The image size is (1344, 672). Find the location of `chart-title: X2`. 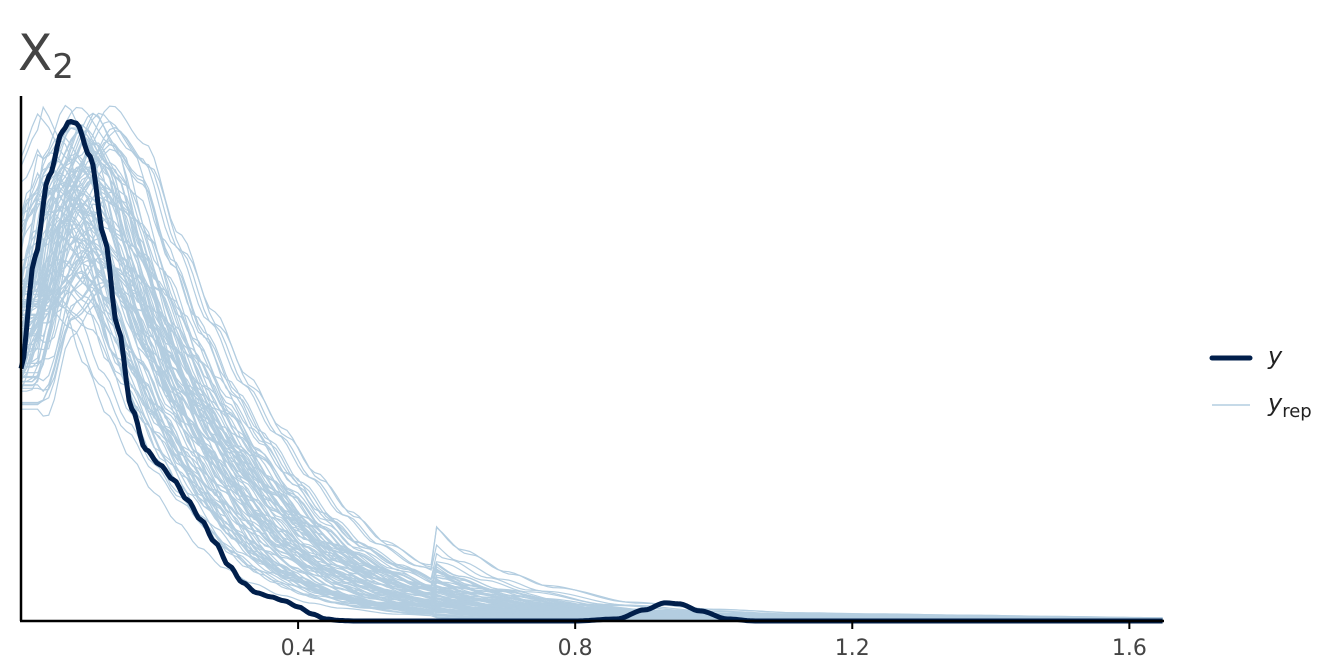

chart-title: X2 is located at coordinates (46, 55).